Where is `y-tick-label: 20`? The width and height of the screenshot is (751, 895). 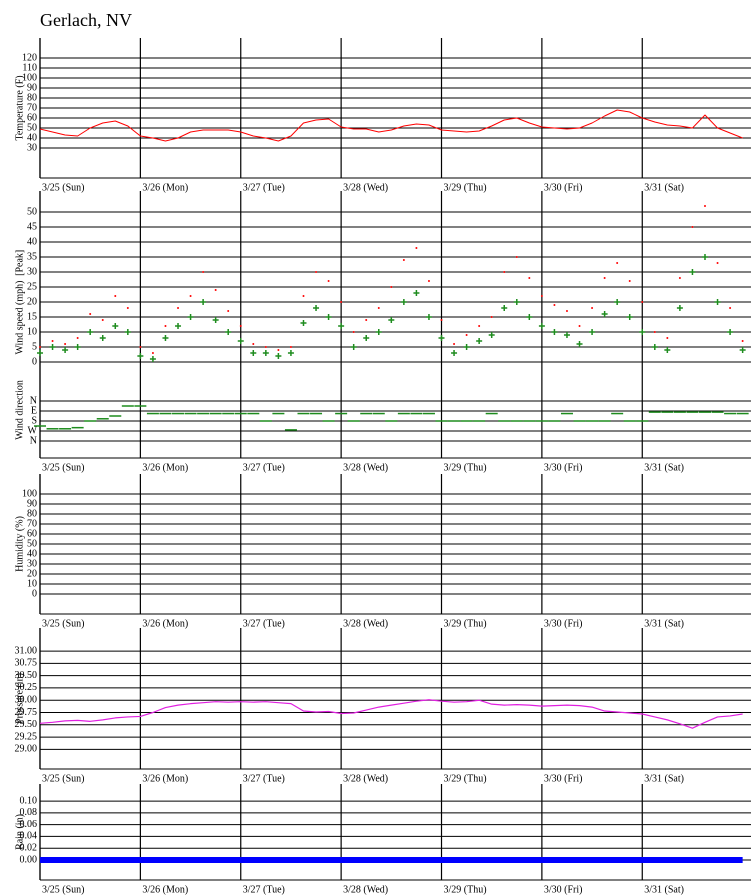
y-tick-label: 20 is located at coordinates (32, 301).